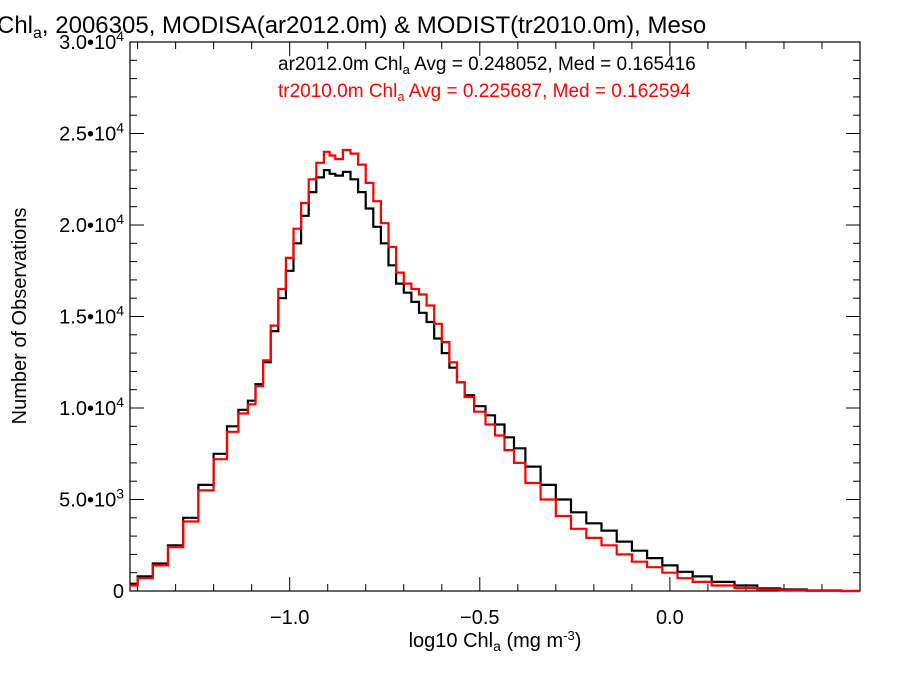  What do you see at coordinates (289, 618) in the screenshot?
I see `x-tick-label: −1.0` at bounding box center [289, 618].